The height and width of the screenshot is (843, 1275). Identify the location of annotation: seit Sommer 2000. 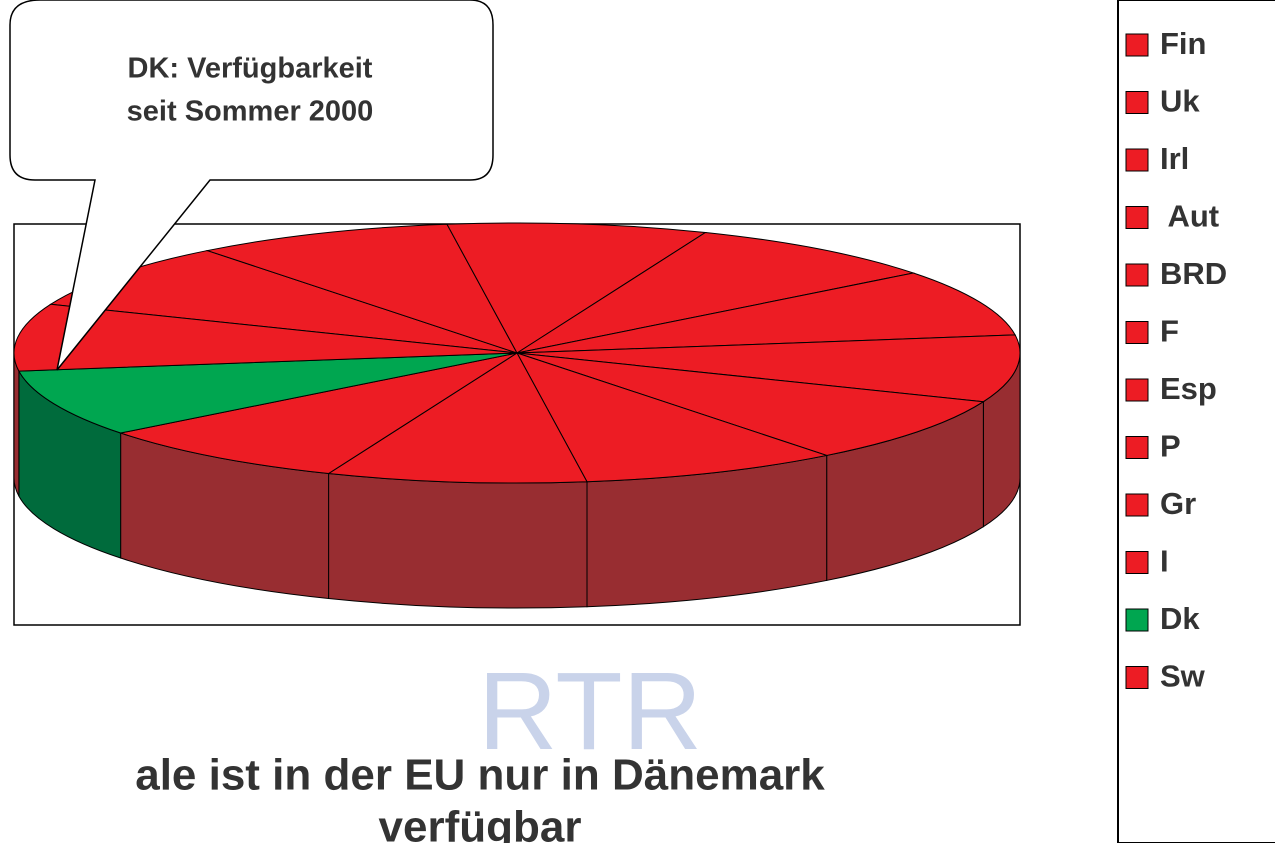
(250, 112).